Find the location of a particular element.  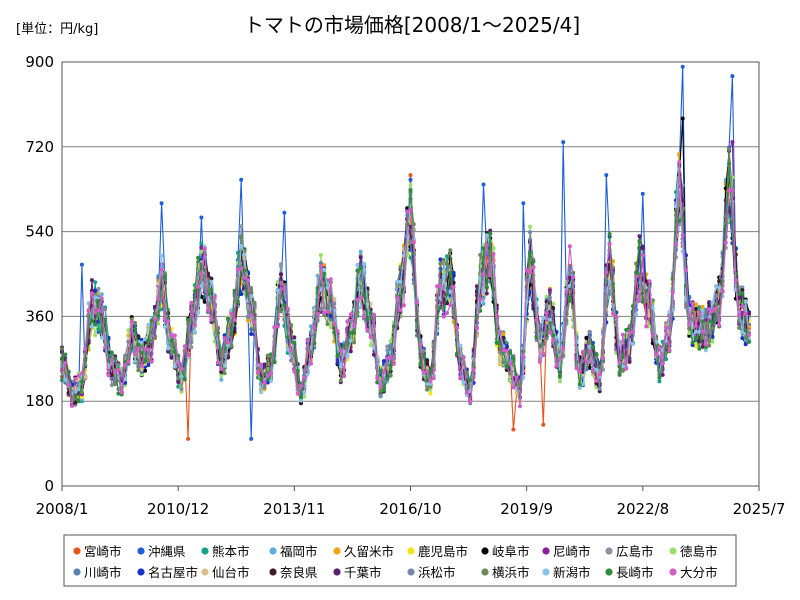

legend-label: 新潟市 is located at coordinates (572, 572).